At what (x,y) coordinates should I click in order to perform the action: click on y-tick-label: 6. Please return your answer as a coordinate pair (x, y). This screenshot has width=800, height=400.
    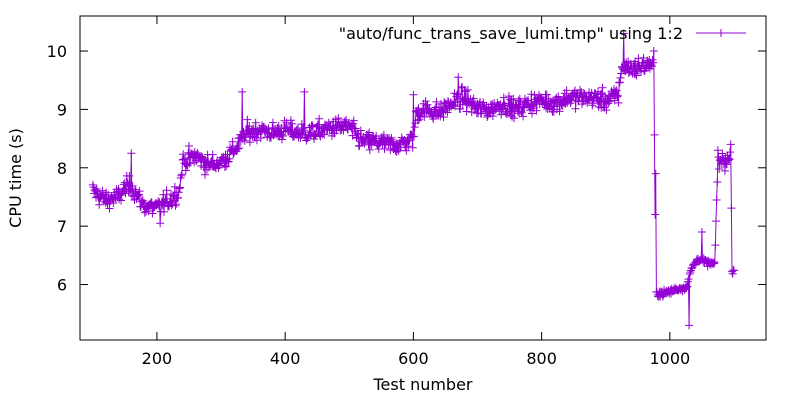
    Looking at the image, I should click on (62, 285).